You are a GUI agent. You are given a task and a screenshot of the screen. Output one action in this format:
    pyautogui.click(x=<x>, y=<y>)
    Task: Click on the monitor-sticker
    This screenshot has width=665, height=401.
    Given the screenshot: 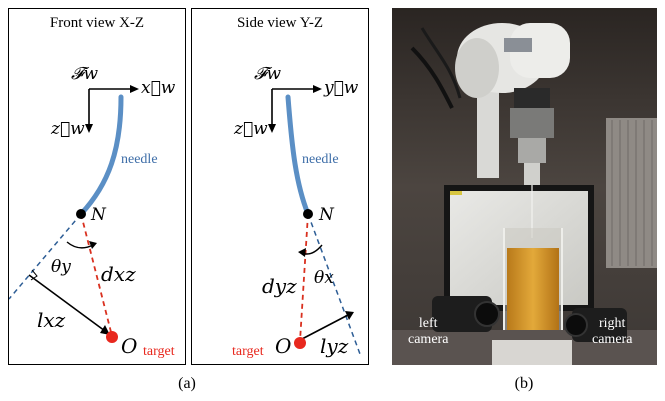 What is the action you would take?
    pyautogui.click(x=456, y=193)
    